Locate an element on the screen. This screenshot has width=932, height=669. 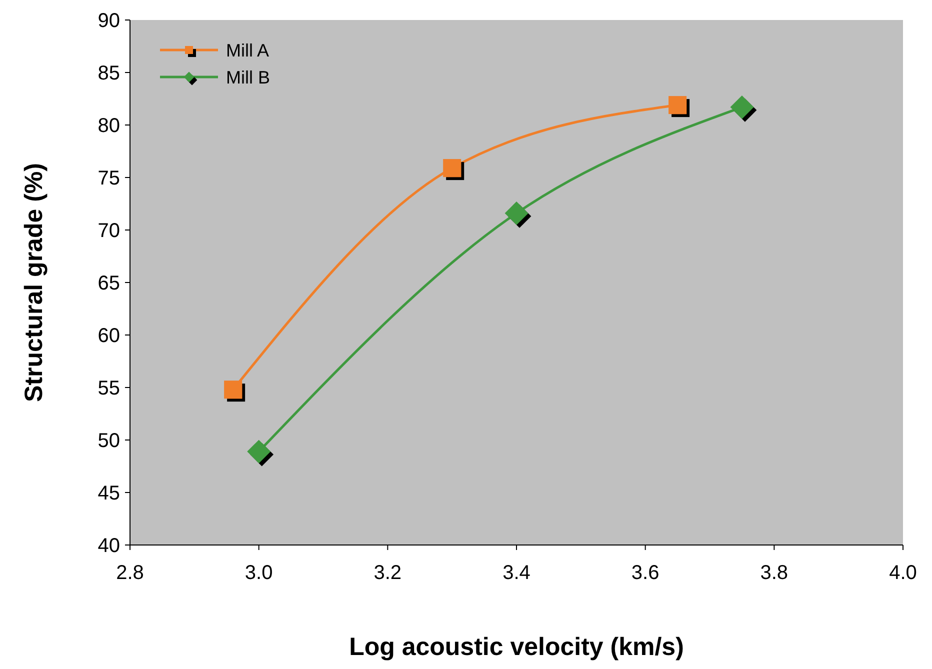
x-tick-label: 3.8 is located at coordinates (774, 573).